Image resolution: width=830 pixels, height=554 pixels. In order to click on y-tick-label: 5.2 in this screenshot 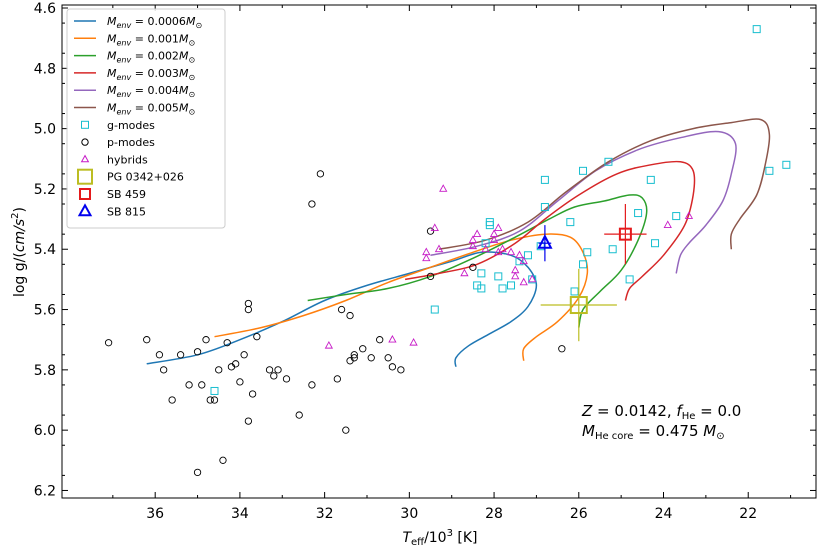, I will do `click(45, 190)`.